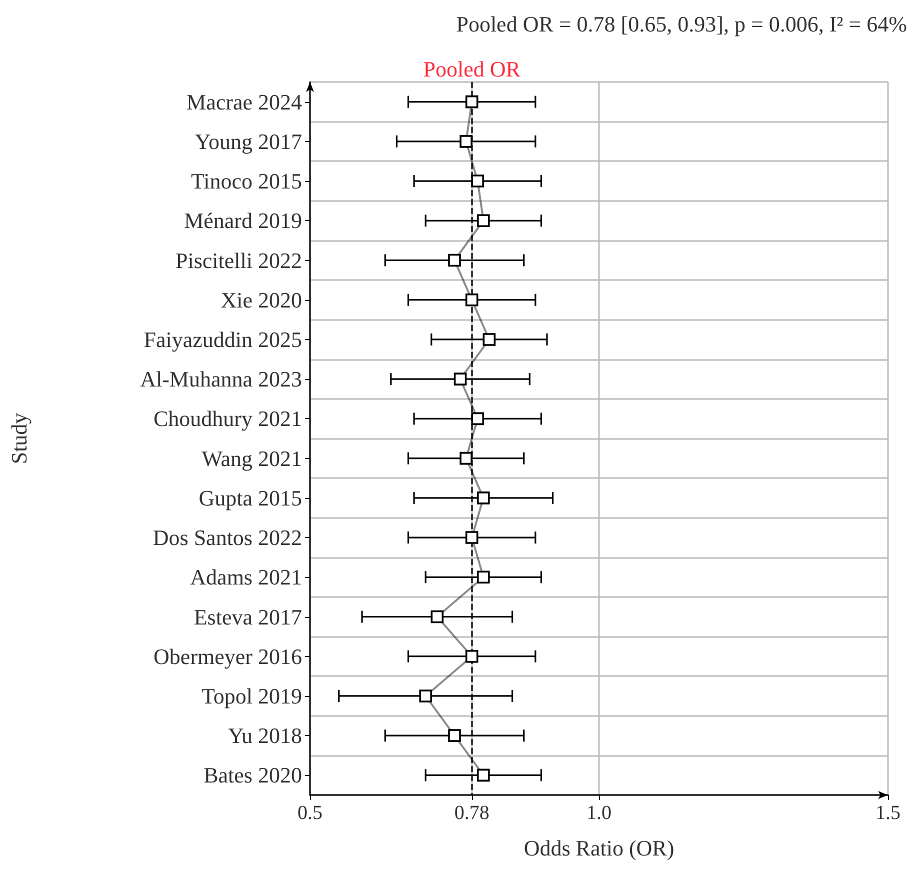 Image resolution: width=912 pixels, height=885 pixels. What do you see at coordinates (246, 181) in the screenshot?
I see `y-tick-label: Tinoco 2015` at bounding box center [246, 181].